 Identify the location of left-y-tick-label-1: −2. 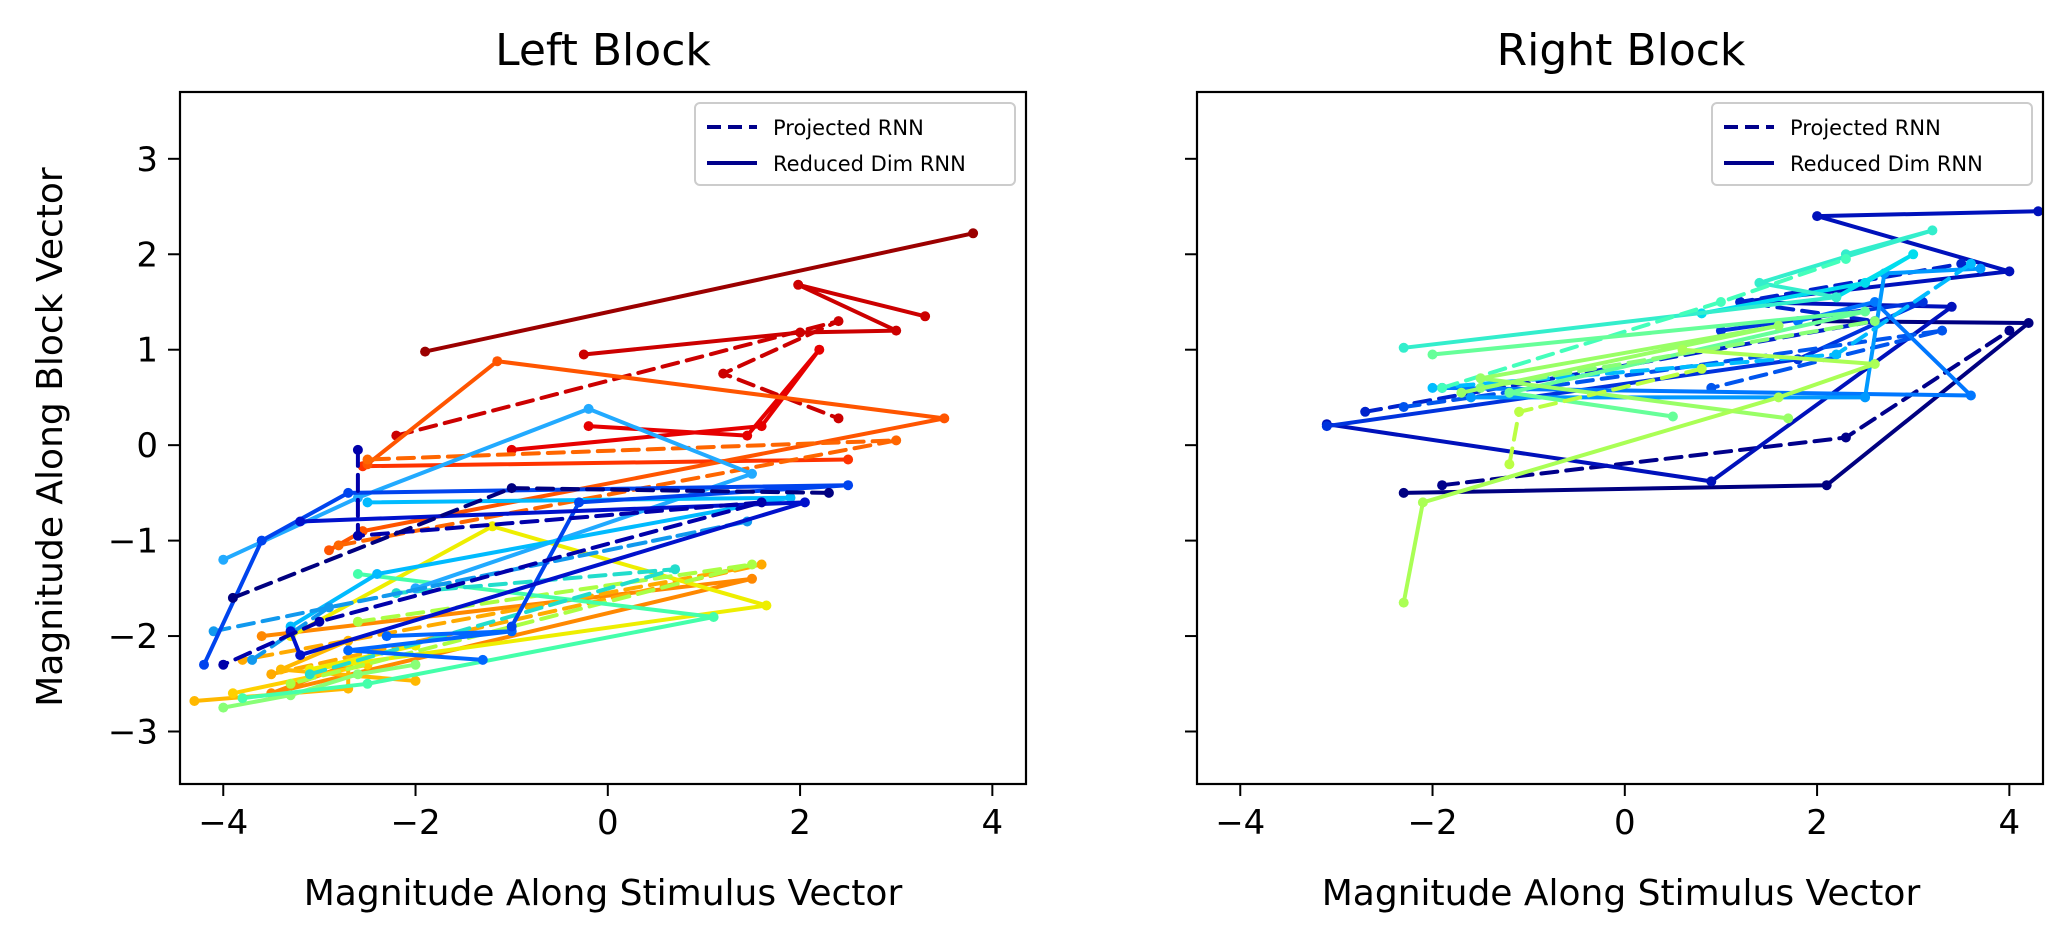
(133, 637).